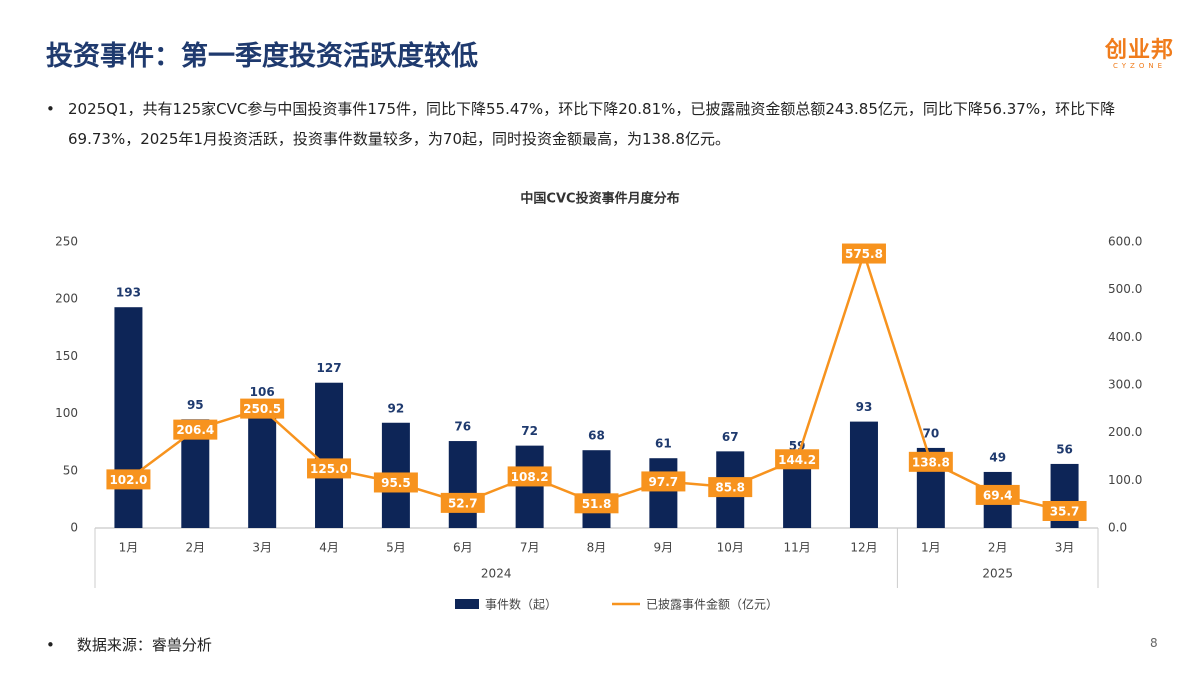 The width and height of the screenshot is (1200, 675). I want to click on x-tick-label: 12月, so click(863, 548).